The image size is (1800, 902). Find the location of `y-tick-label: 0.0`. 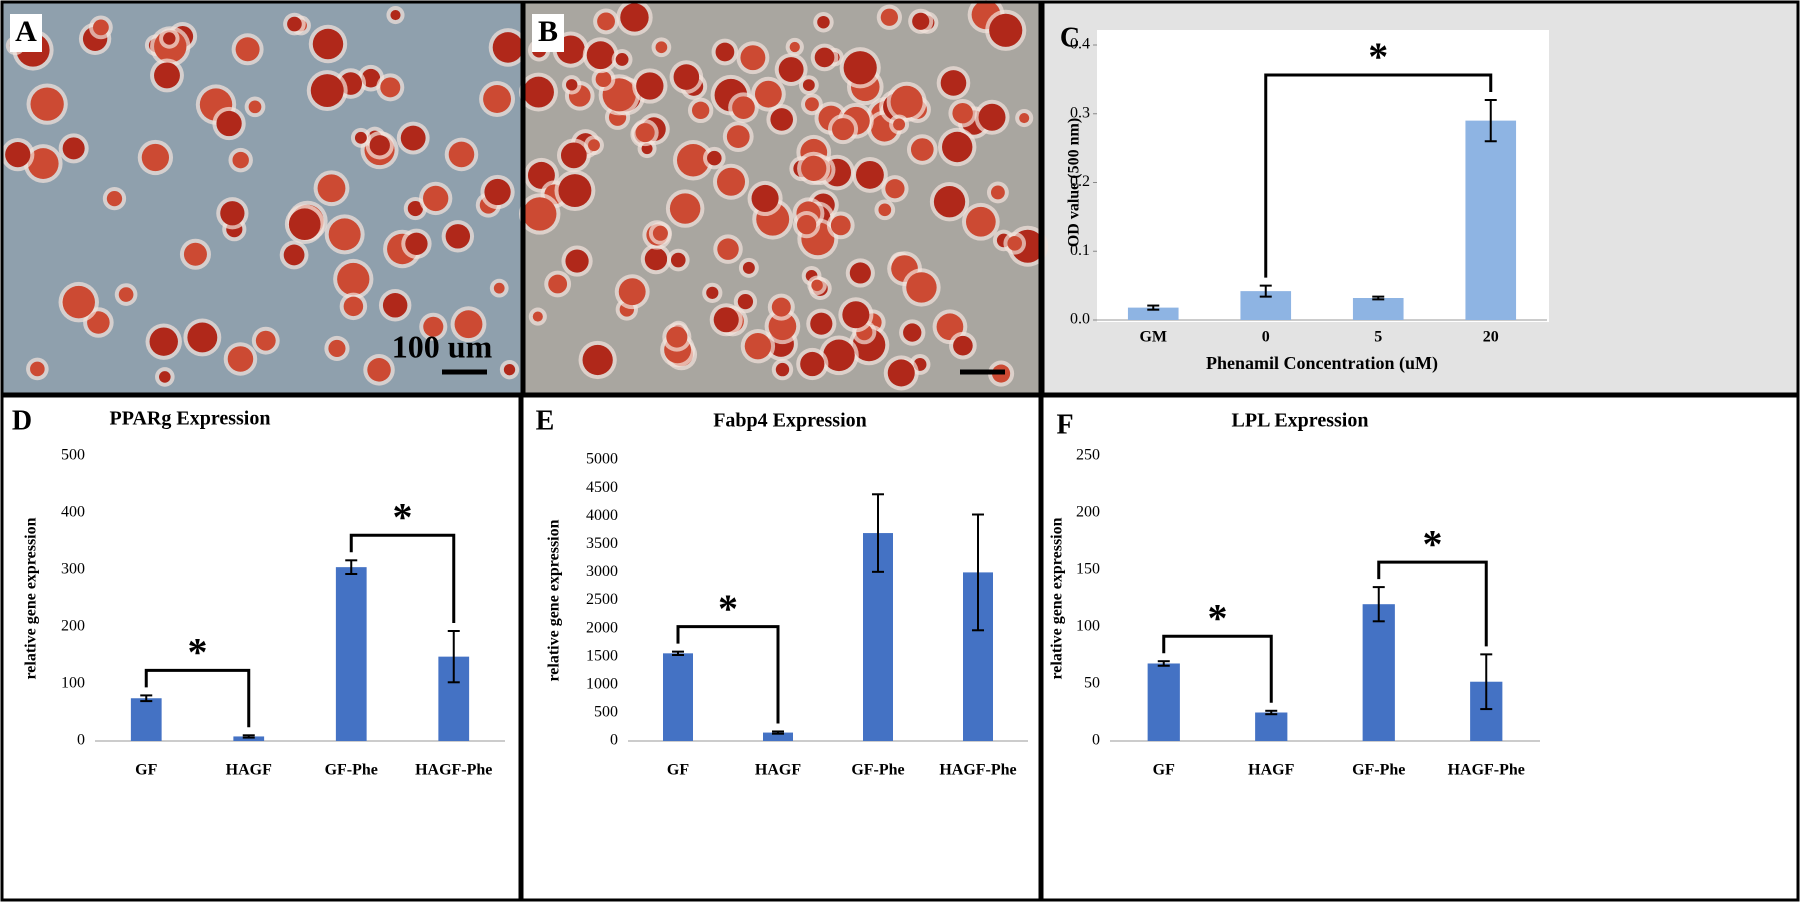

y-tick-label: 0.0 is located at coordinates (1080, 319).